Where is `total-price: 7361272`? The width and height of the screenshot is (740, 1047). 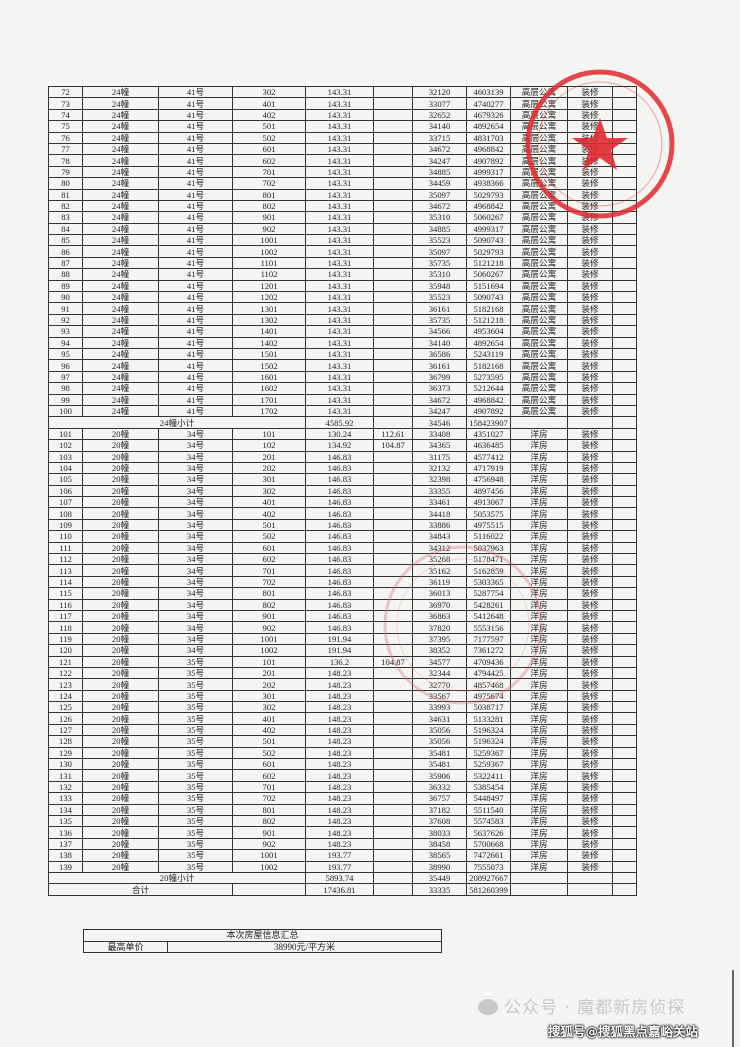 total-price: 7361272 is located at coordinates (488, 650).